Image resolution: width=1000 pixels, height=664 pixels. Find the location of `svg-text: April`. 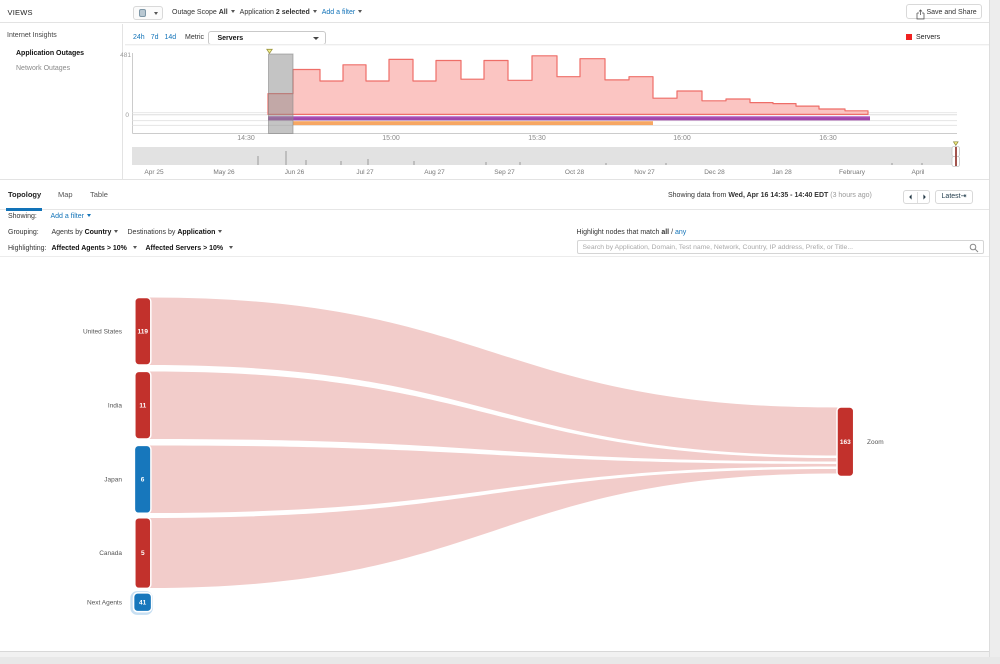

svg-text: April is located at coordinates (918, 172).